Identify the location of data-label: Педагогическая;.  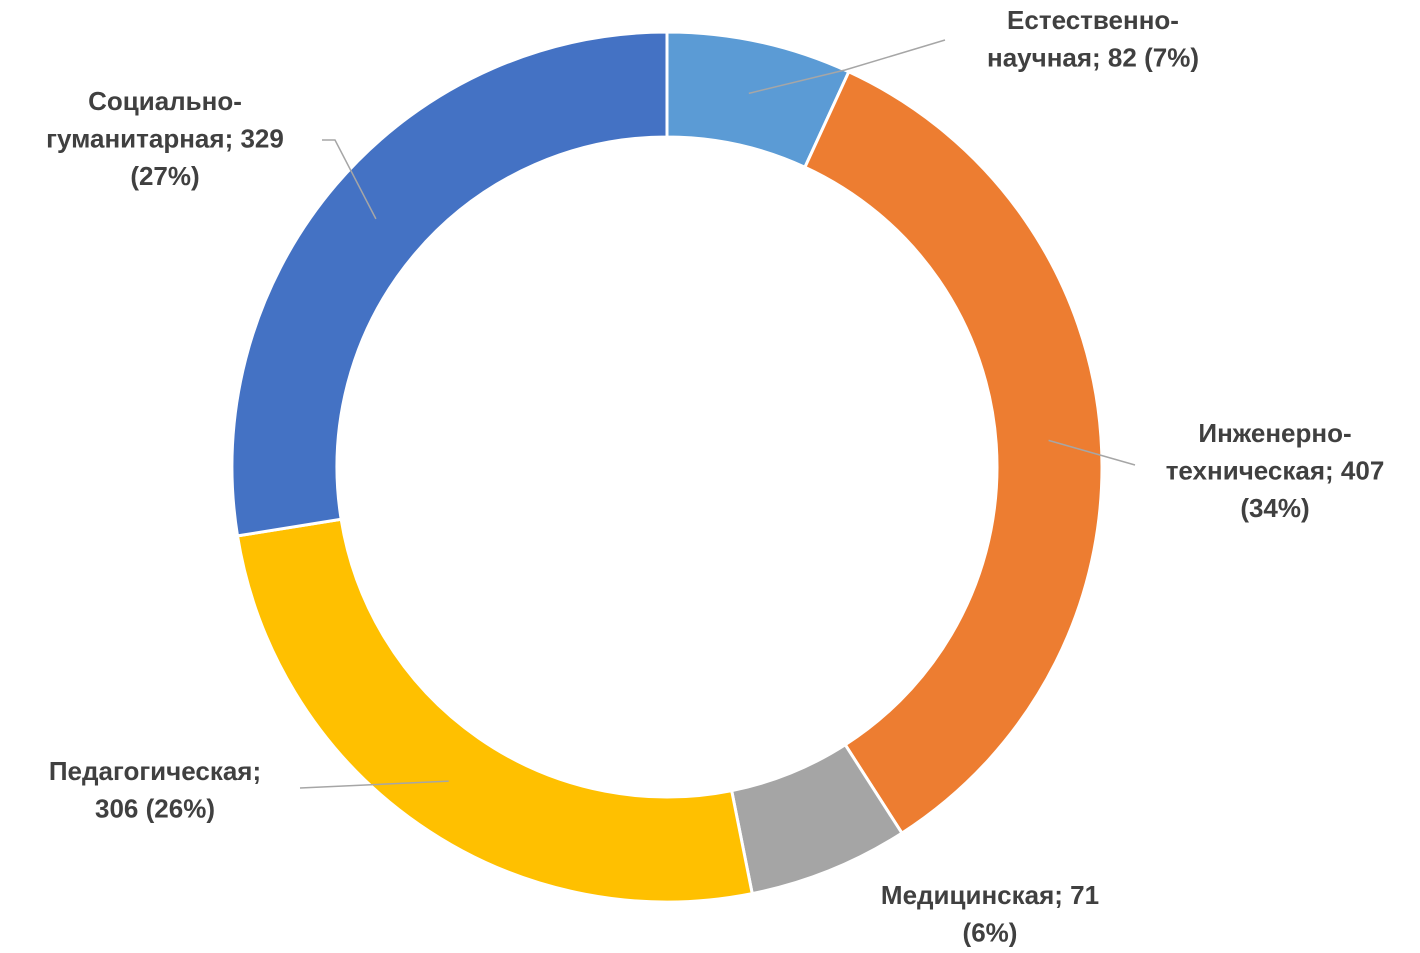
(155, 771).